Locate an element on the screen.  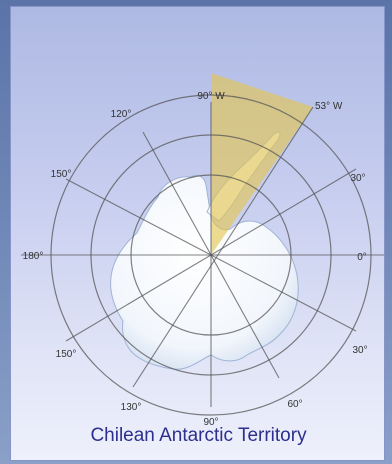
map-title: Chilean Antarctic Territory is located at coordinates (198, 435).